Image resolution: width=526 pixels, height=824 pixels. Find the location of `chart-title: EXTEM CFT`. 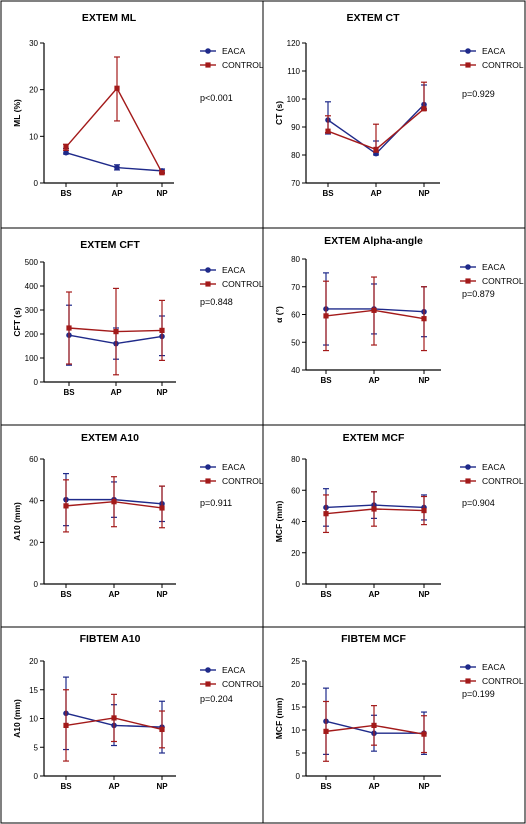

chart-title: EXTEM CFT is located at coordinates (110, 245).